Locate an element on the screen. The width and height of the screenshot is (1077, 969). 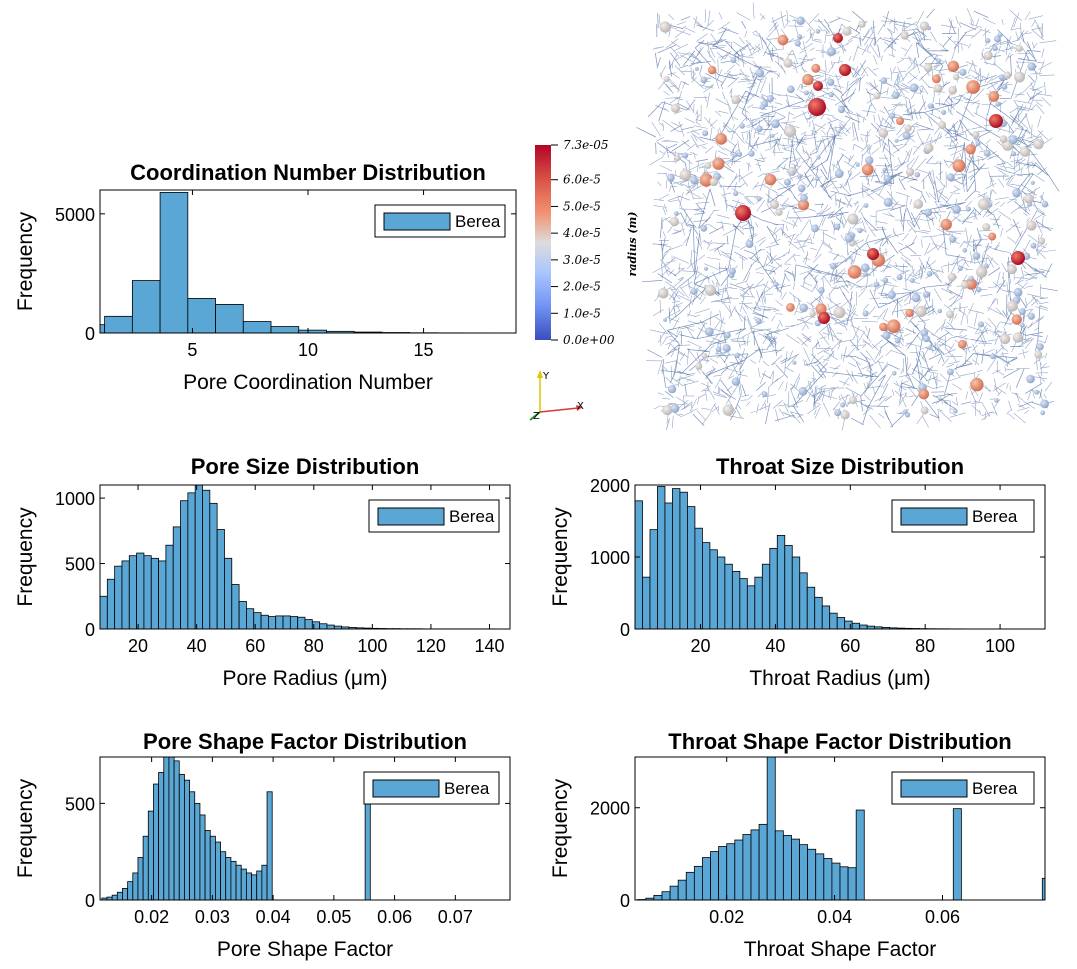
x-tick-label: 5 is located at coordinates (192, 350).